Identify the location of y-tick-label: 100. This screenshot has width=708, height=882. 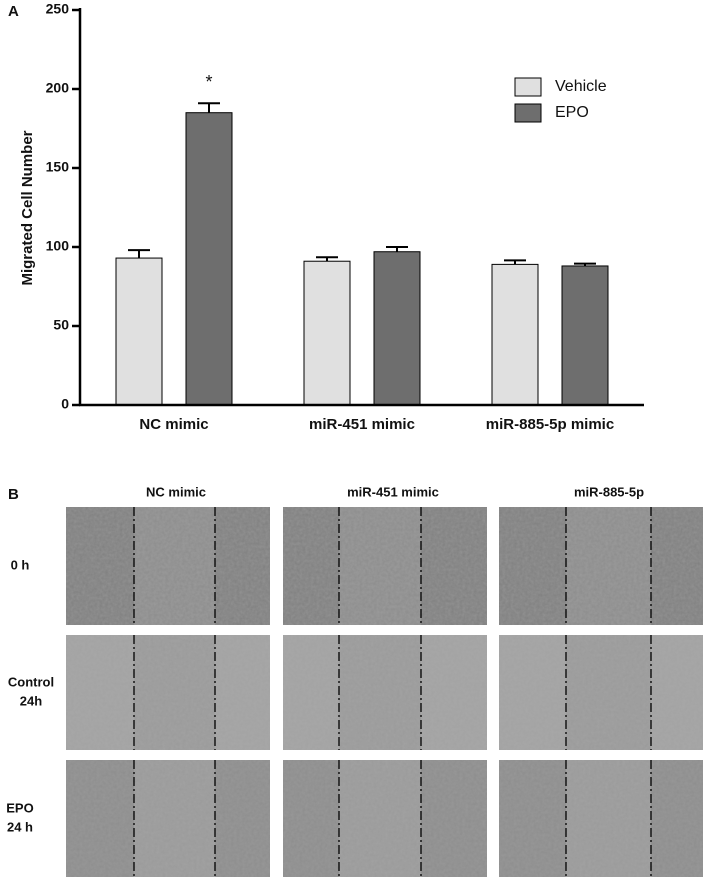
(58, 246).